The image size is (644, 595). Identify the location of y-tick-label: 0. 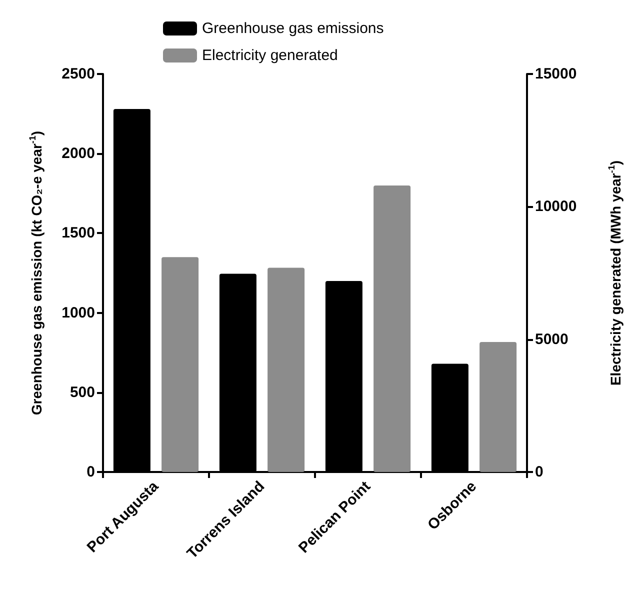
(90, 472).